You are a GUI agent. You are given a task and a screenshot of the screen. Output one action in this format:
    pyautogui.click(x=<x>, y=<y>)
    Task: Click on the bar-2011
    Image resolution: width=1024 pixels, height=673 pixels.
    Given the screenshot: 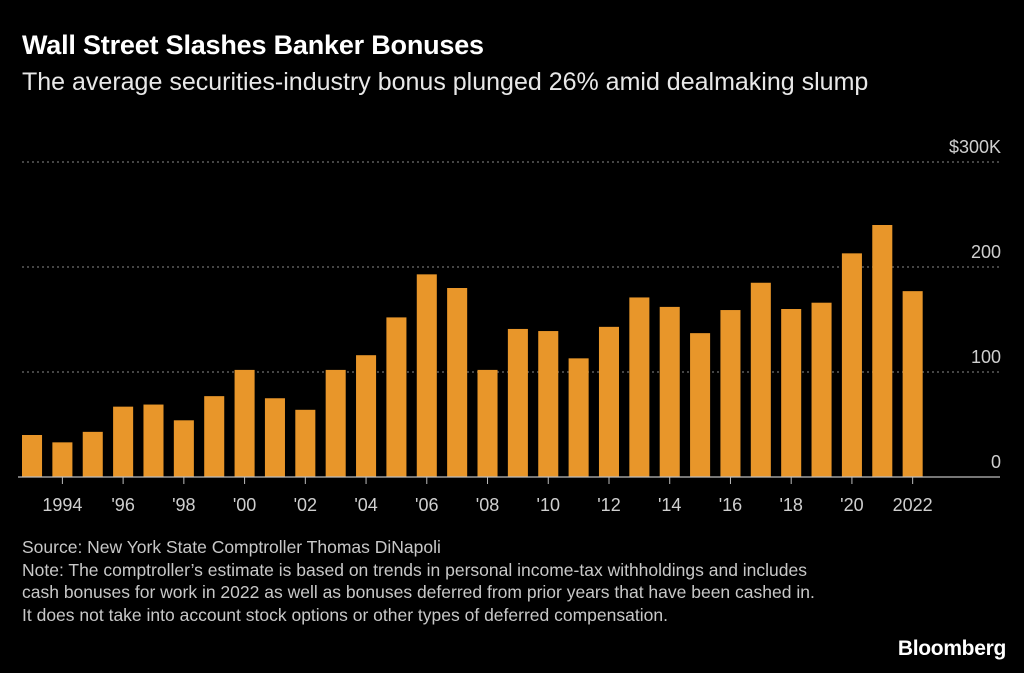 What is the action you would take?
    pyautogui.click(x=578, y=417)
    